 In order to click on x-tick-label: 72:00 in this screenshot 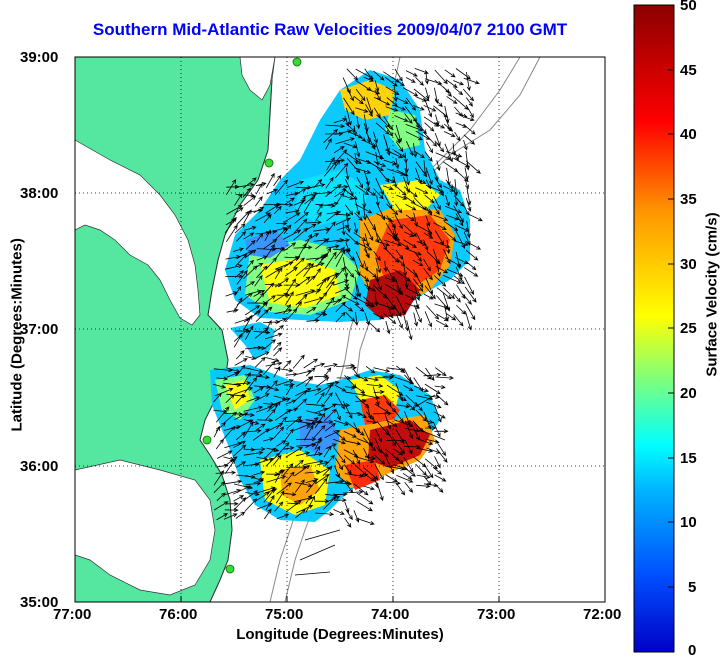, I will do `click(602, 614)`.